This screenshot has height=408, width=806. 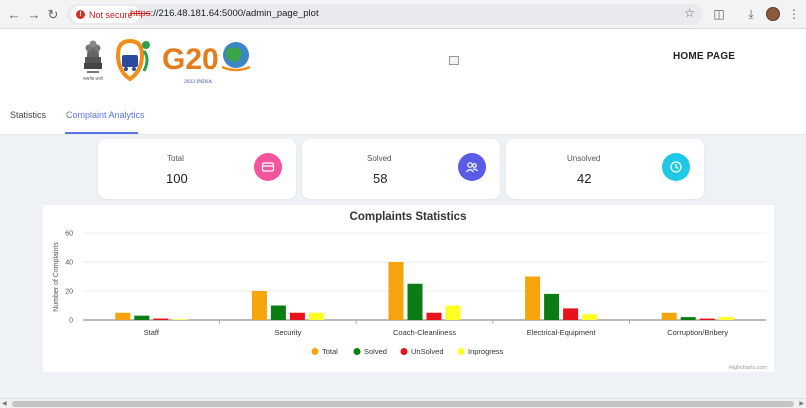 I want to click on card-icon, so click(x=268, y=167).